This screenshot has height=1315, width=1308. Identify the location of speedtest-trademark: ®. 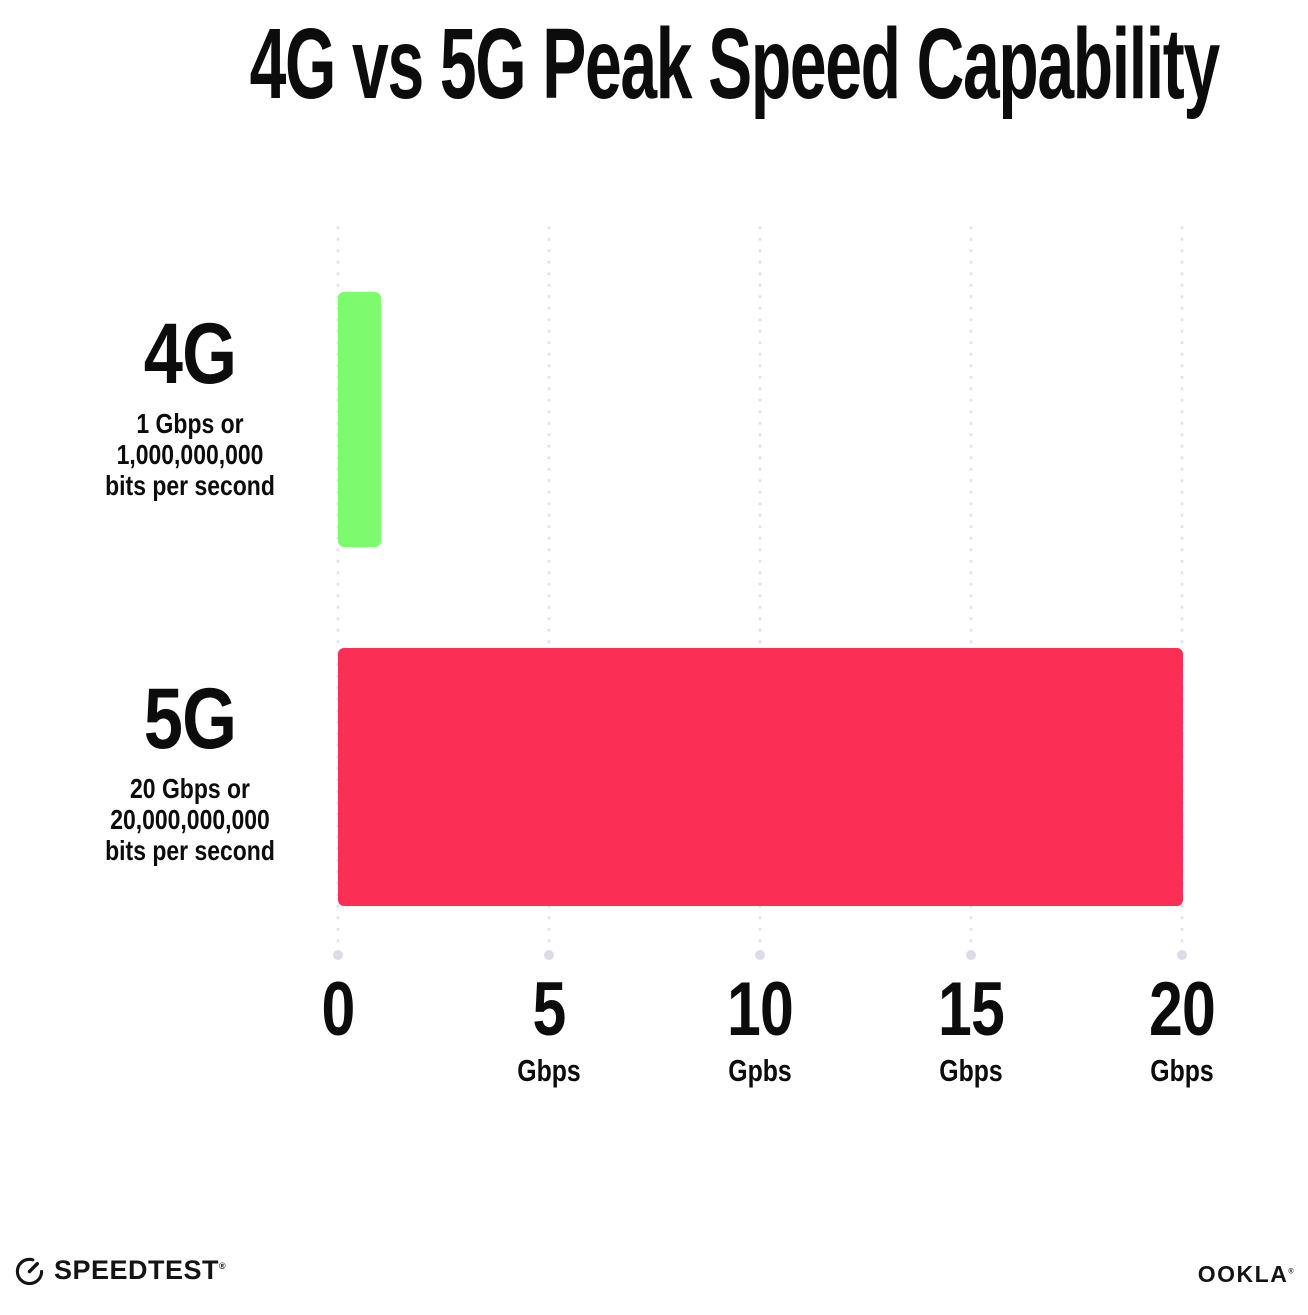
(223, 1266).